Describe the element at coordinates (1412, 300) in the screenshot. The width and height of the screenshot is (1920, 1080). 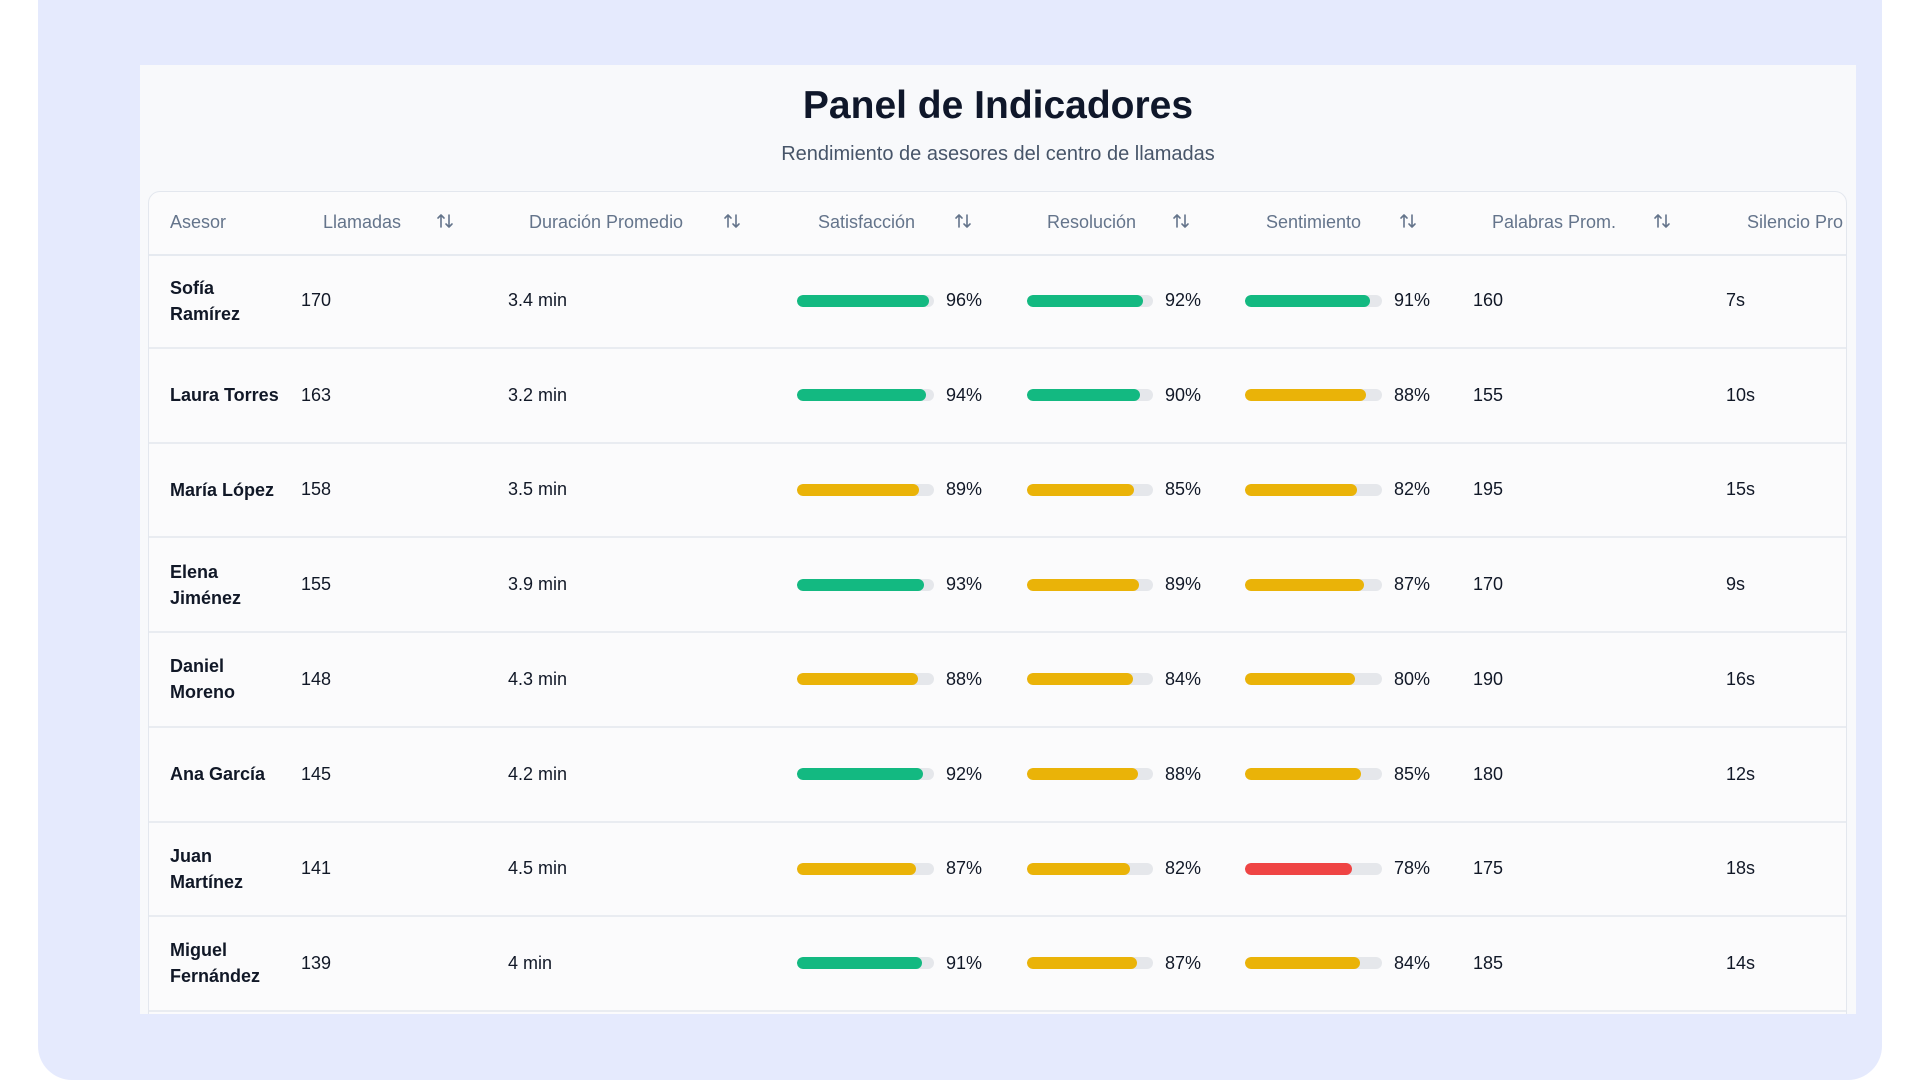
I see `sentimiento-percent: 91%` at that location.